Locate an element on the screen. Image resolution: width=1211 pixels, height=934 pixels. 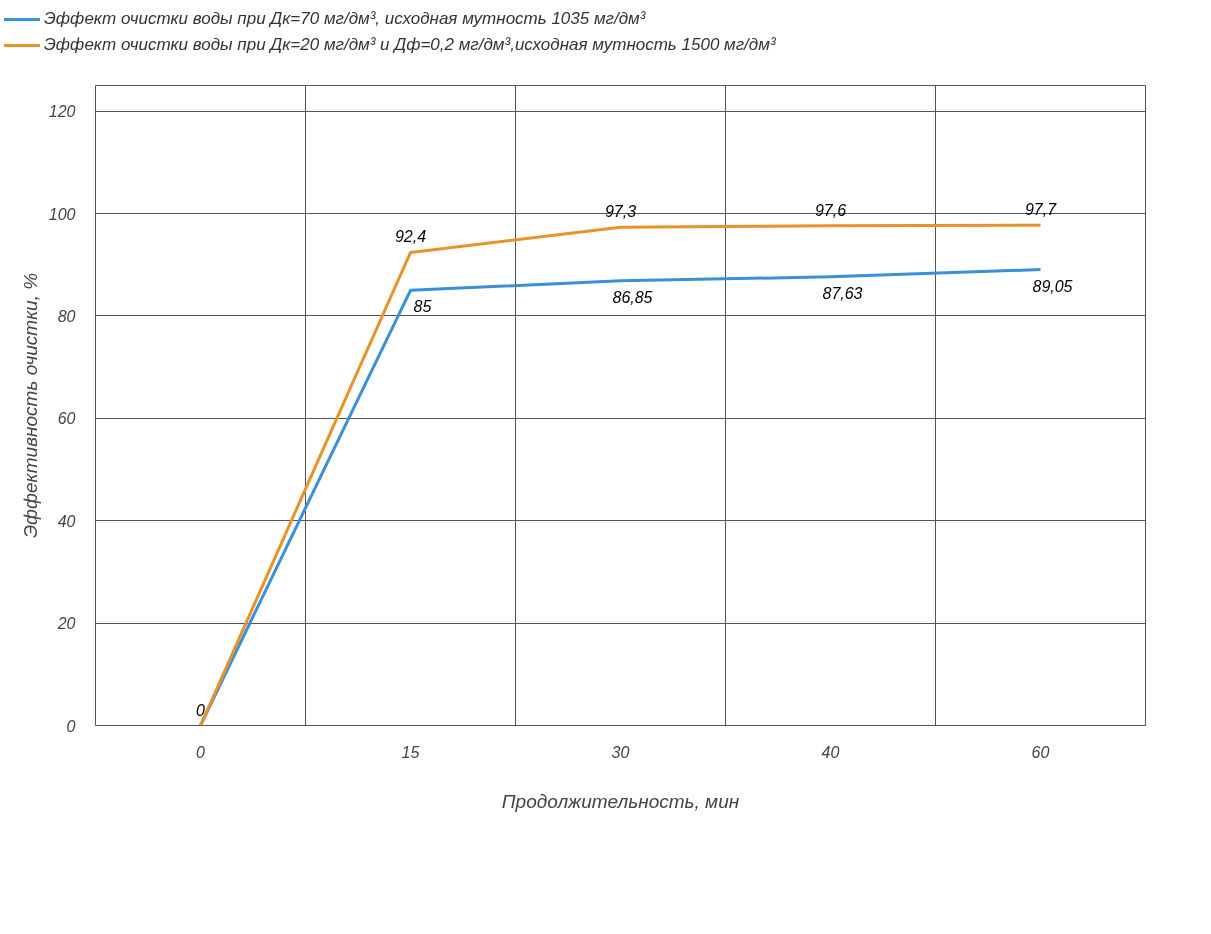
x-axis-title: Продолжительность, мин is located at coordinates (620, 801).